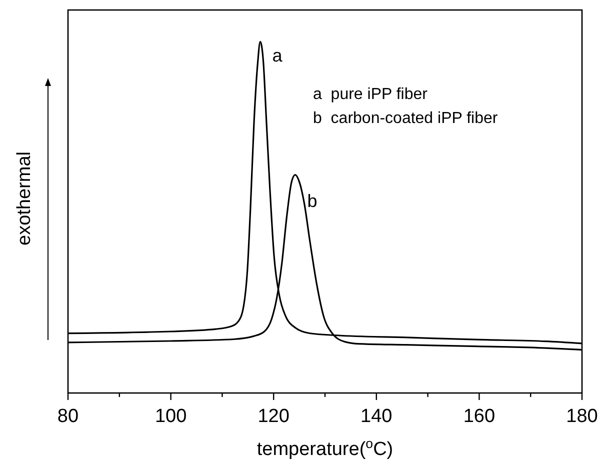  I want to click on annotation: a pure iPP fiber, so click(370, 94).